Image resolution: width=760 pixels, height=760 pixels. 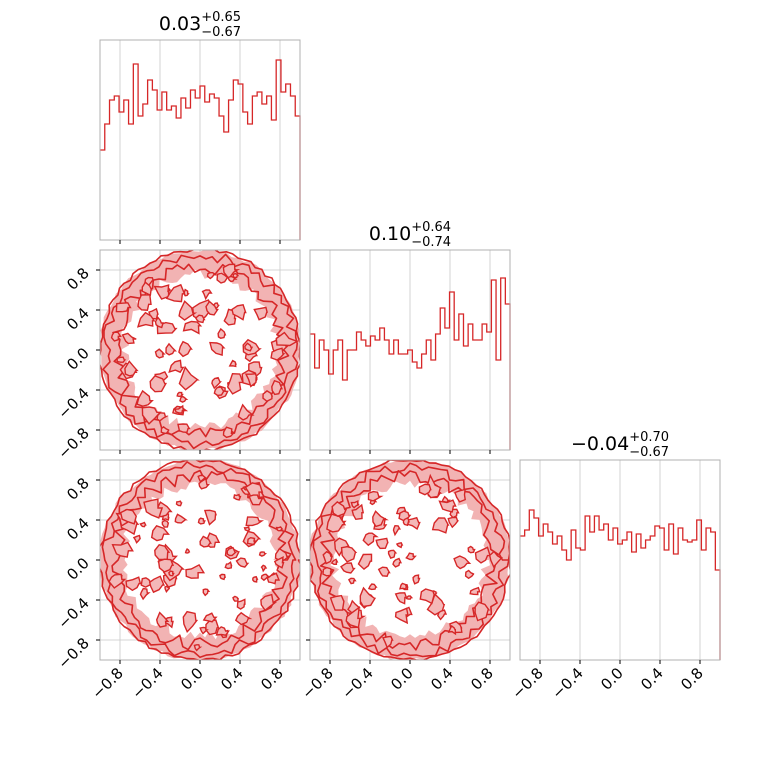 I want to click on title-value: 0.10, so click(x=390, y=234).